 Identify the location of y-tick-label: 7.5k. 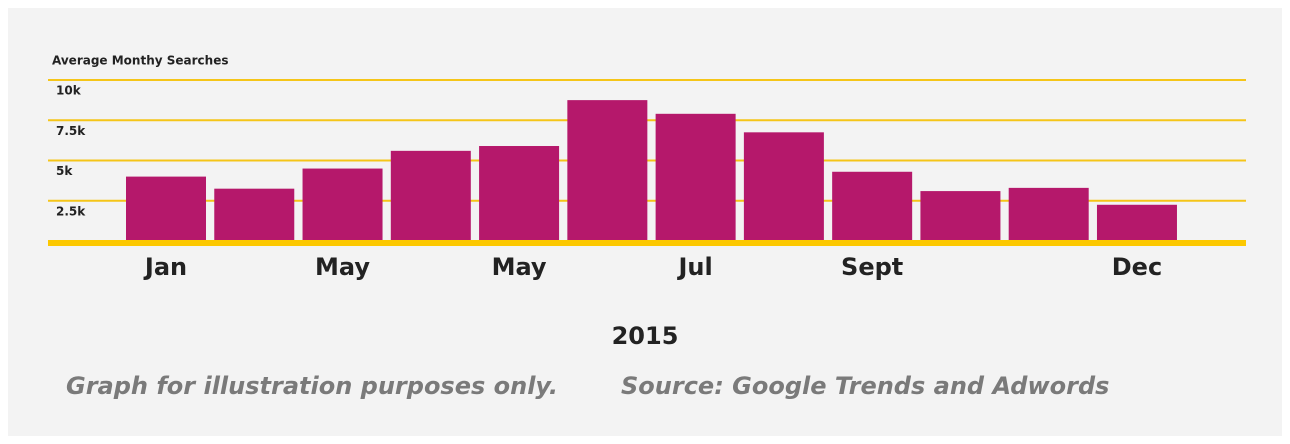
(71, 131).